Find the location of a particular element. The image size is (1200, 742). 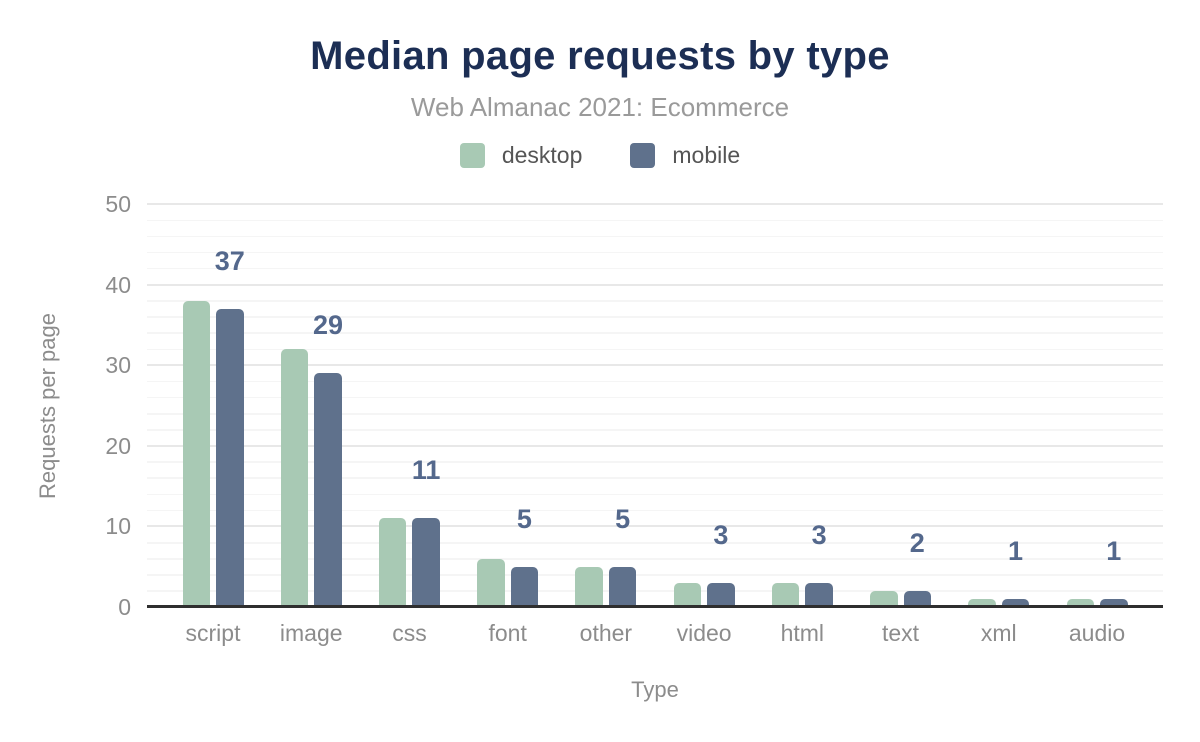

bar-desktop-font is located at coordinates (491, 582).